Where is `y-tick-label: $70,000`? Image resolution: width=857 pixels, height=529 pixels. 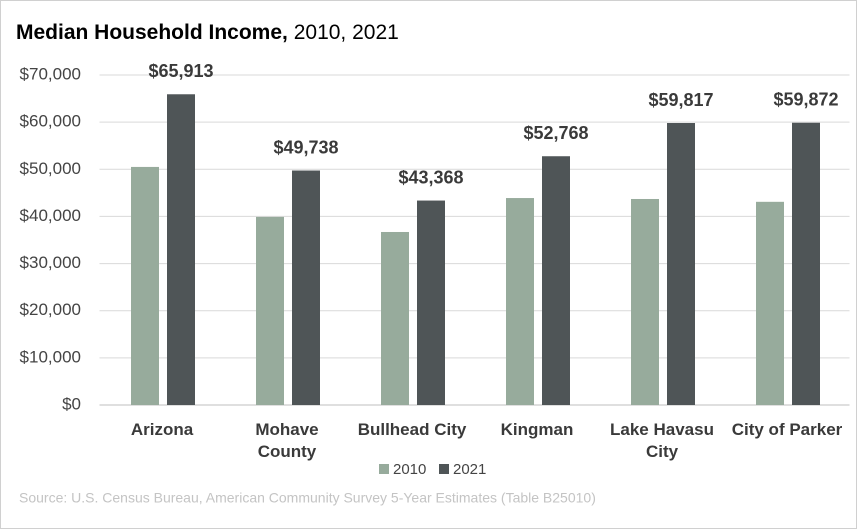 y-tick-label: $70,000 is located at coordinates (50, 73).